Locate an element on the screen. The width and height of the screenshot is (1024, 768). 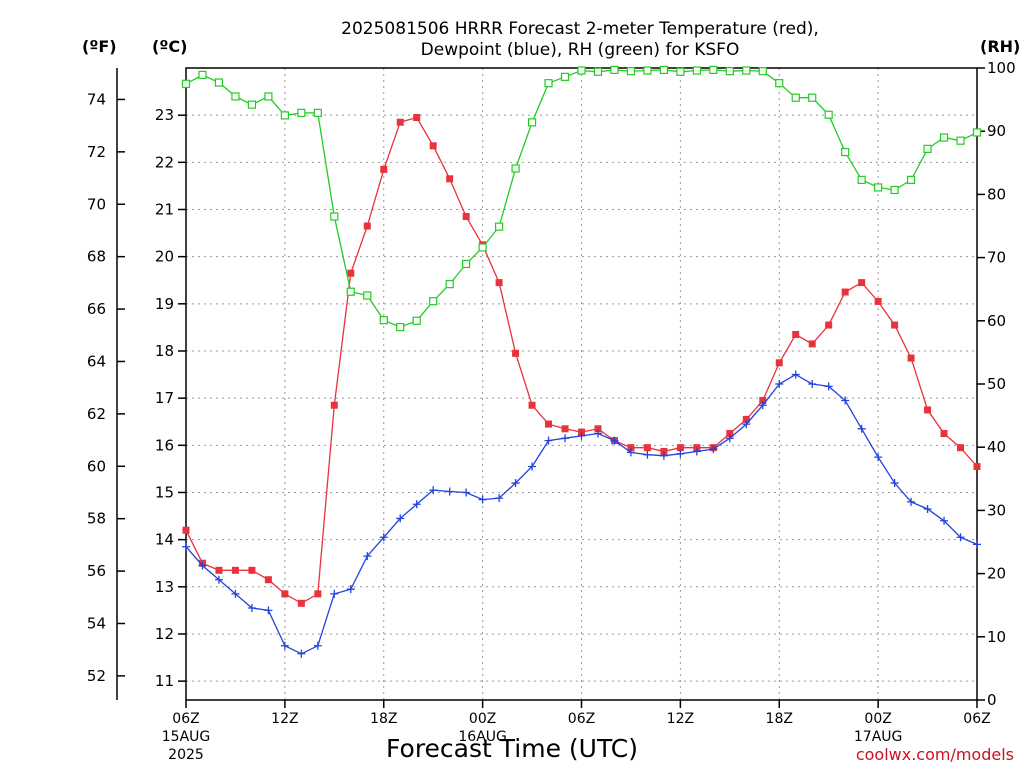
fahrenheit-unit-label: (ºF) is located at coordinates (99, 46).